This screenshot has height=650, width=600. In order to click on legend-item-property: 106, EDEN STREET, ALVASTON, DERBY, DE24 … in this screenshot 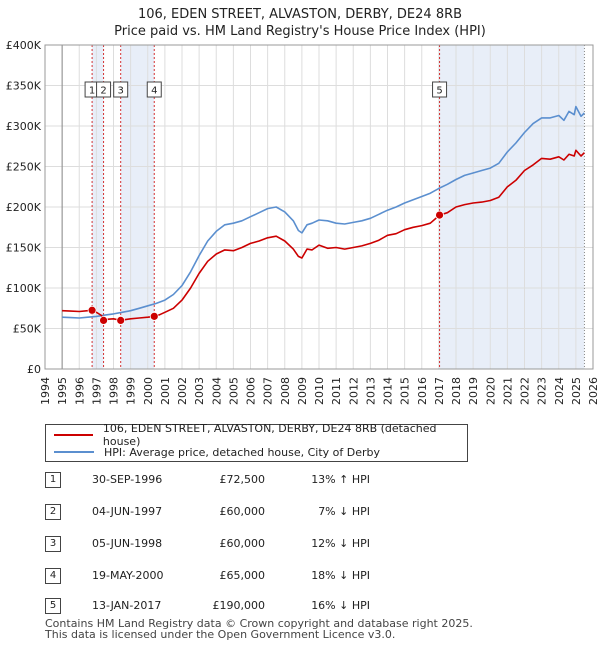, I will do `click(260, 435)`.